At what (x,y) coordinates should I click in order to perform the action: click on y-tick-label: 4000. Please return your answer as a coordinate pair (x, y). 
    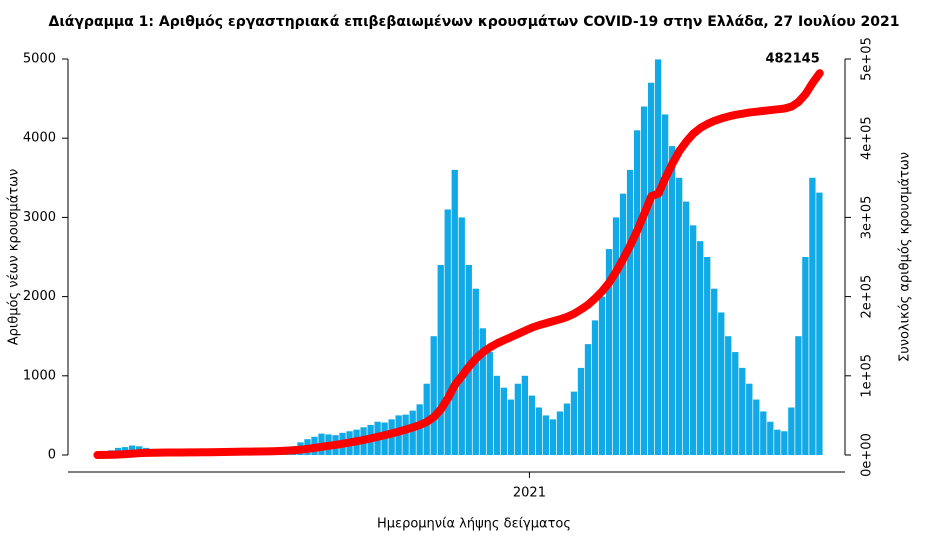
    Looking at the image, I should click on (39, 138).